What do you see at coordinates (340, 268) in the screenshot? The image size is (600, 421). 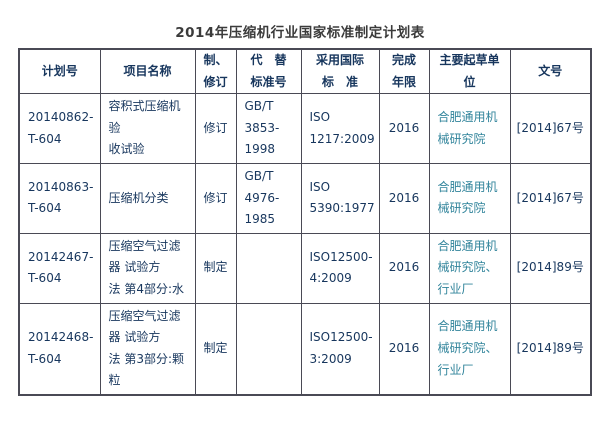 I see `cell-intl-standard: ISO12500- 4:2009` at bounding box center [340, 268].